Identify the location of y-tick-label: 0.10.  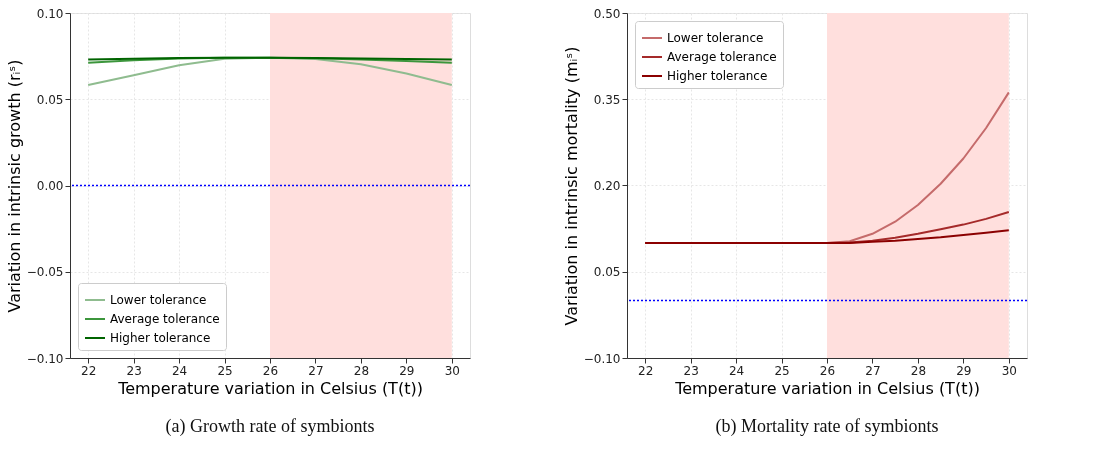
(50, 13).